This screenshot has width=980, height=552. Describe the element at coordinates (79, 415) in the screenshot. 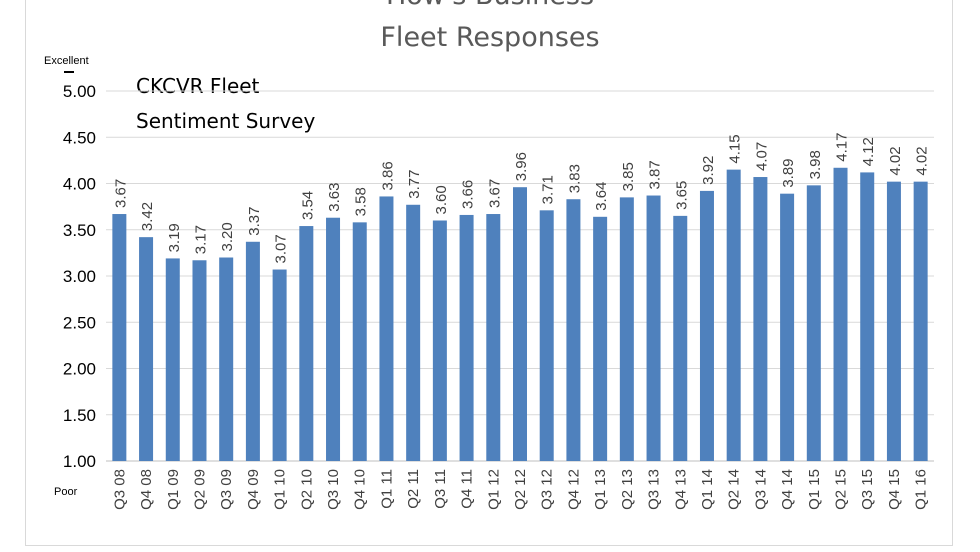

I see `y-tick-label: 1.50` at that location.